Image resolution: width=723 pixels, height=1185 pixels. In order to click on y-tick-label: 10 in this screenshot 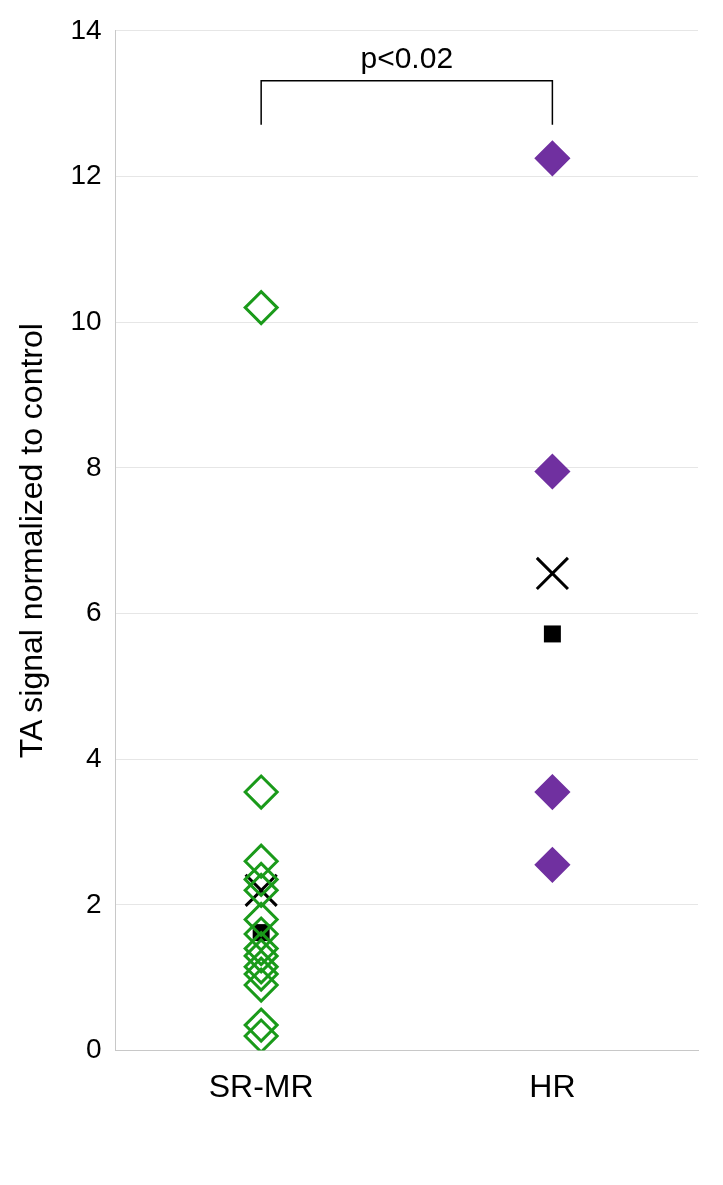, I will do `click(86, 320)`.